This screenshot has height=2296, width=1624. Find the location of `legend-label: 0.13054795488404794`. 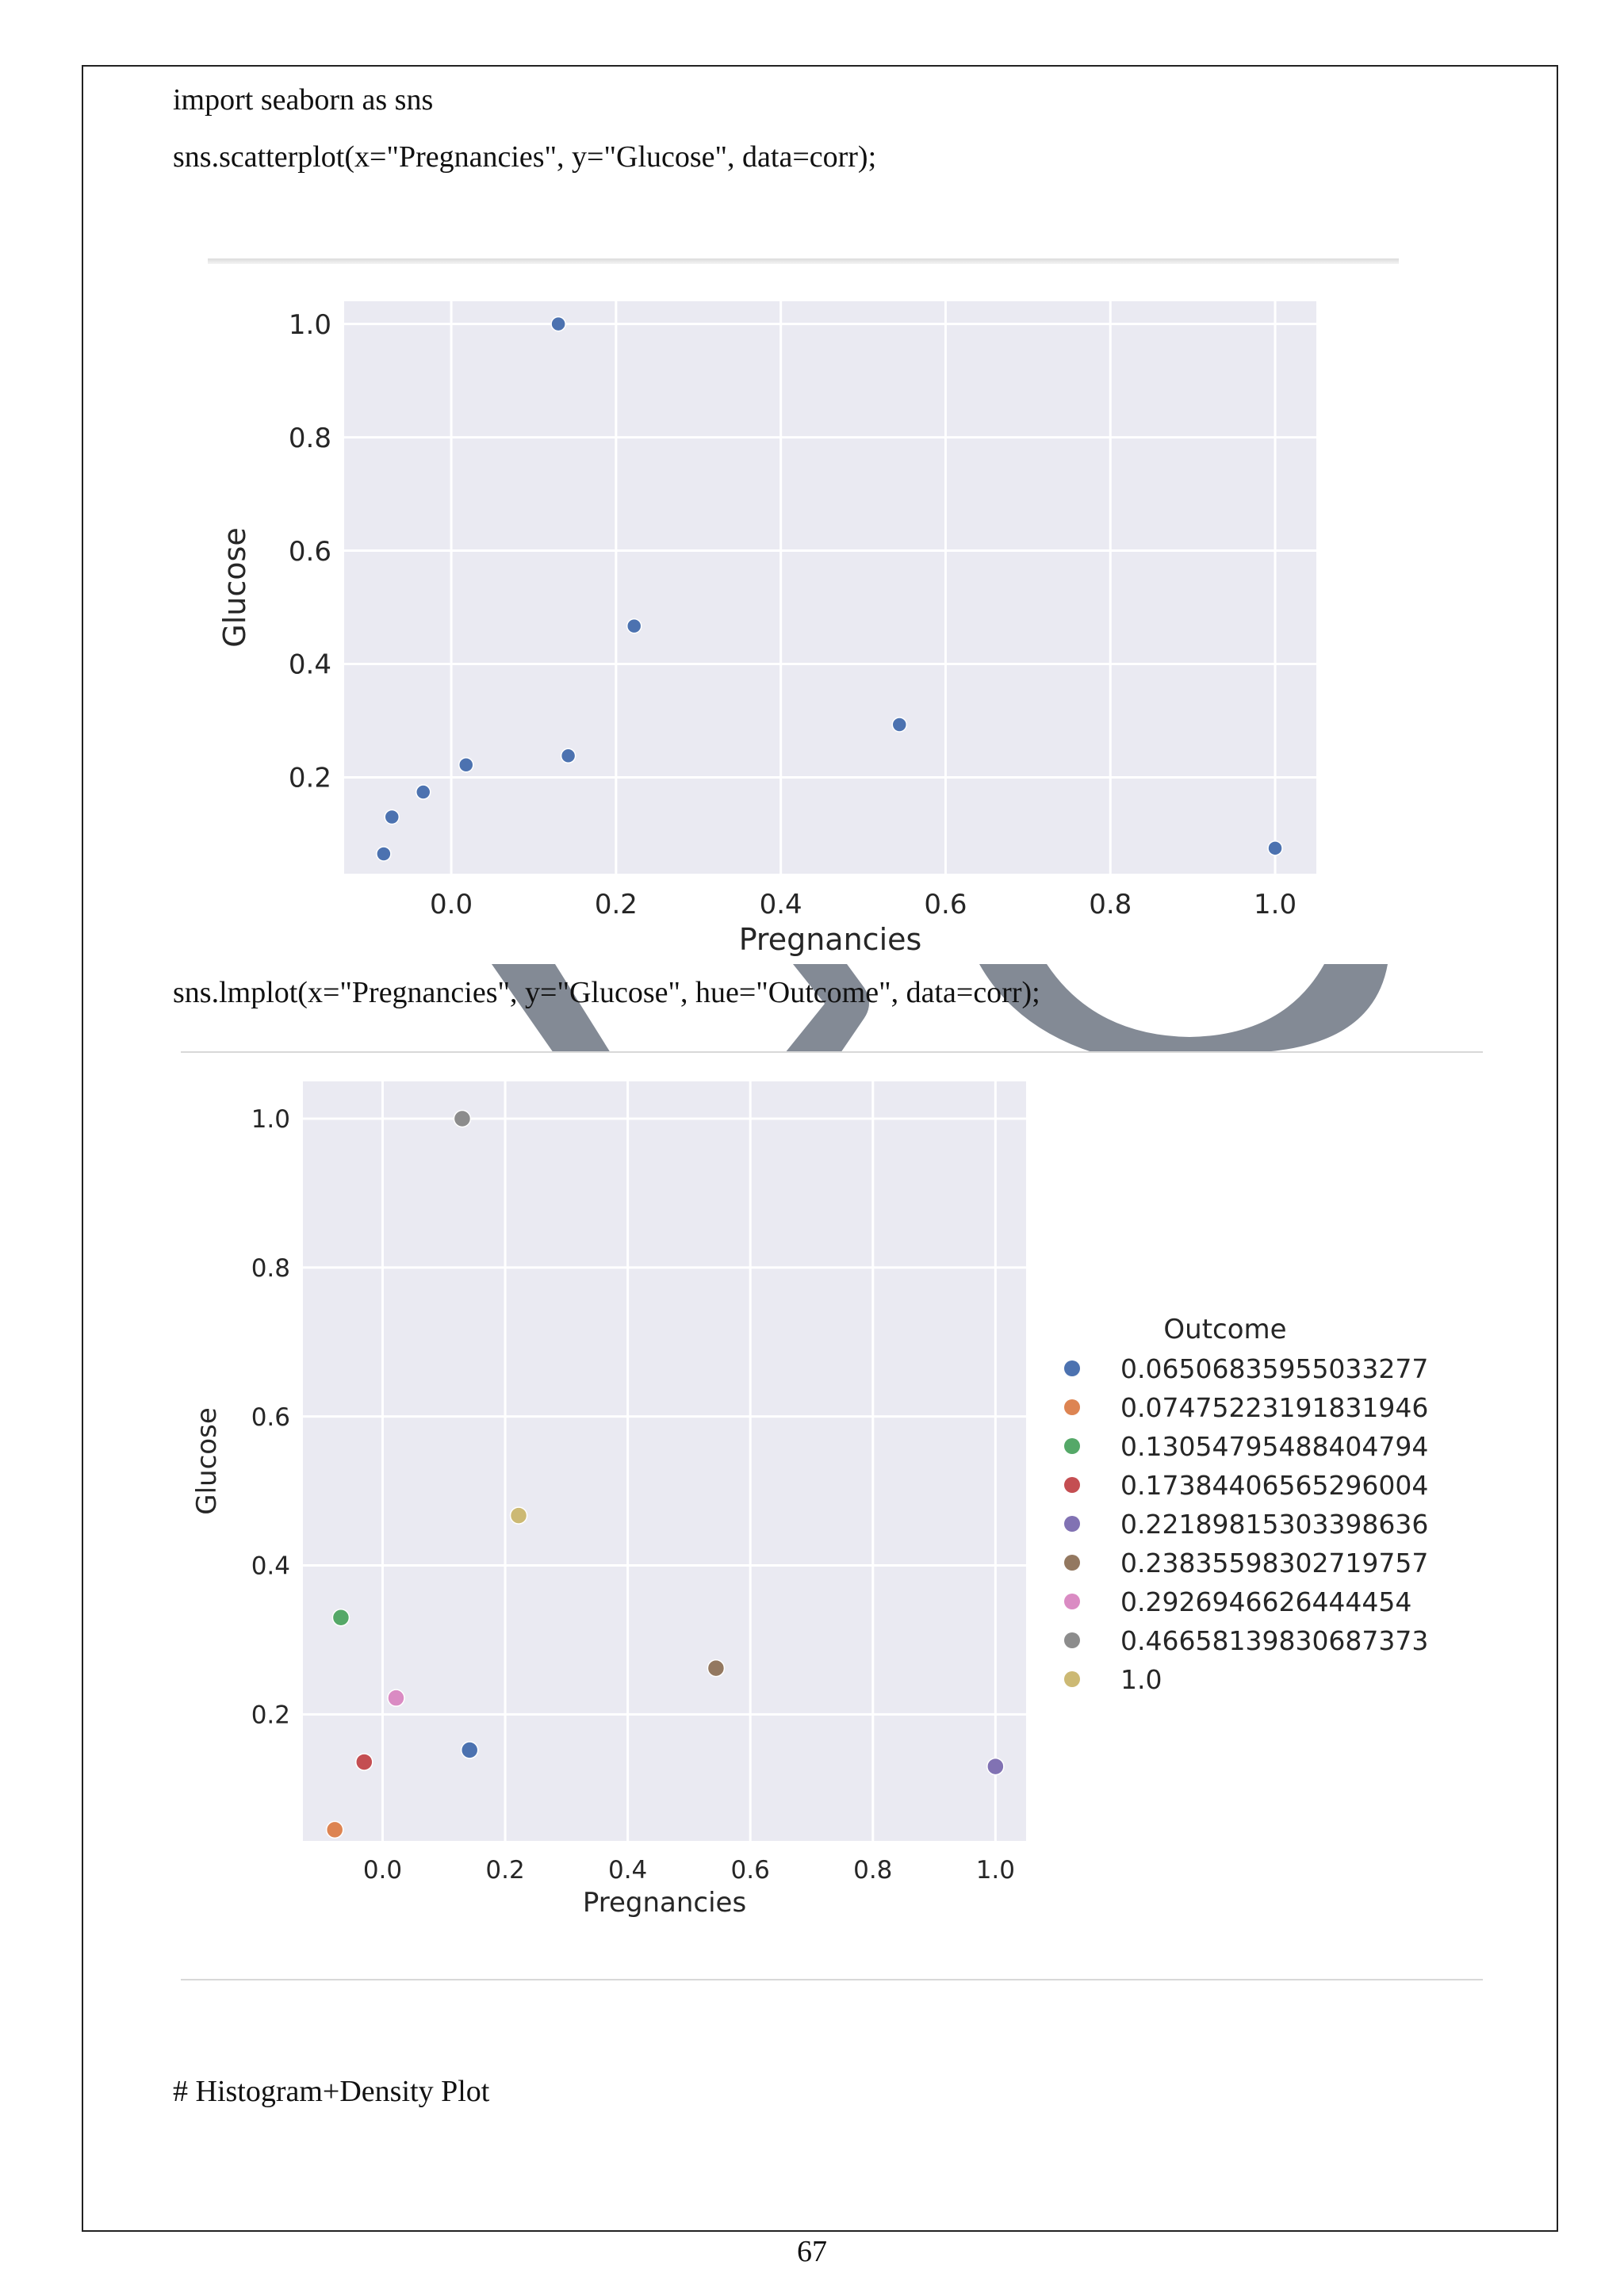

legend-label: 0.13054795488404794 is located at coordinates (1274, 1447).